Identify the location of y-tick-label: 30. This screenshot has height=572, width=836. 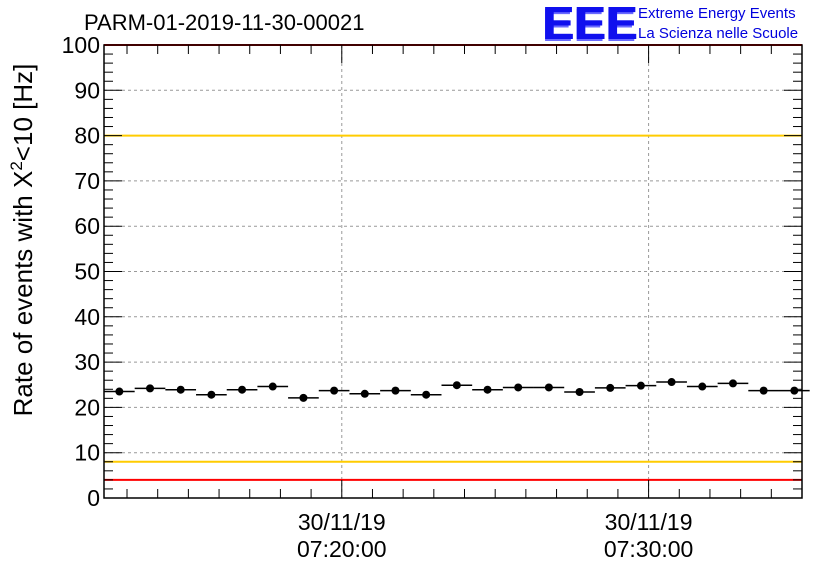
(87, 362).